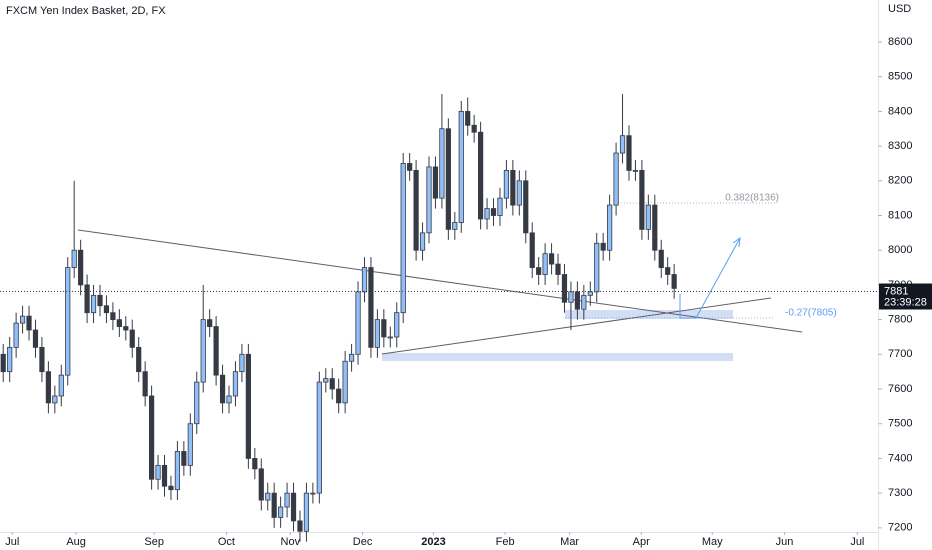 The width and height of the screenshot is (932, 550). Describe the element at coordinates (900, 146) in the screenshot. I see `y-tick-label: 8300` at that location.